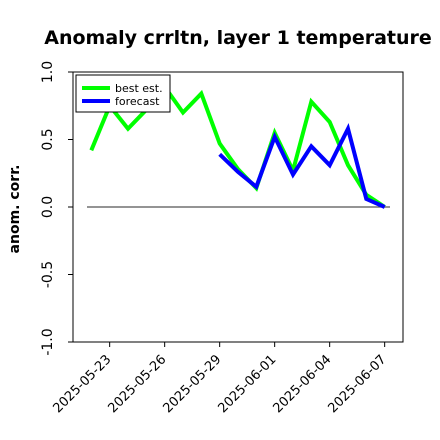 Image resolution: width=440 pixels, height=440 pixels. I want to click on y-tick-label: -1.0, so click(48, 341).